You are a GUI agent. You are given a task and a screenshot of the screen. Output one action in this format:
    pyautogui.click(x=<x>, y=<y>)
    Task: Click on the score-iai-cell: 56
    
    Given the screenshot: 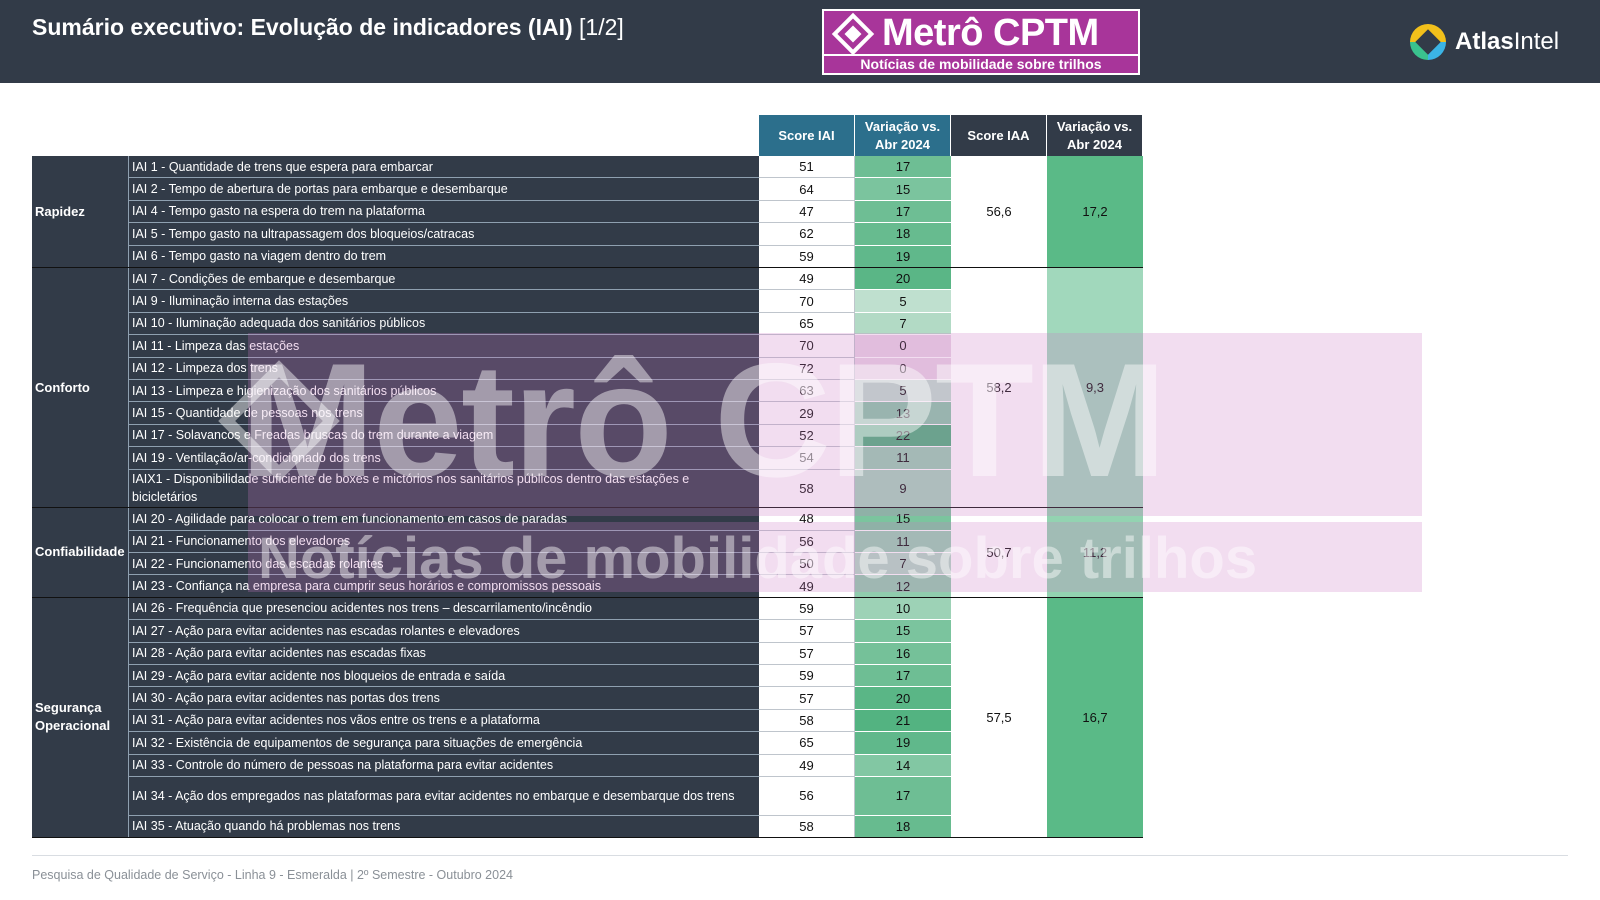 What is the action you would take?
    pyautogui.click(x=807, y=796)
    